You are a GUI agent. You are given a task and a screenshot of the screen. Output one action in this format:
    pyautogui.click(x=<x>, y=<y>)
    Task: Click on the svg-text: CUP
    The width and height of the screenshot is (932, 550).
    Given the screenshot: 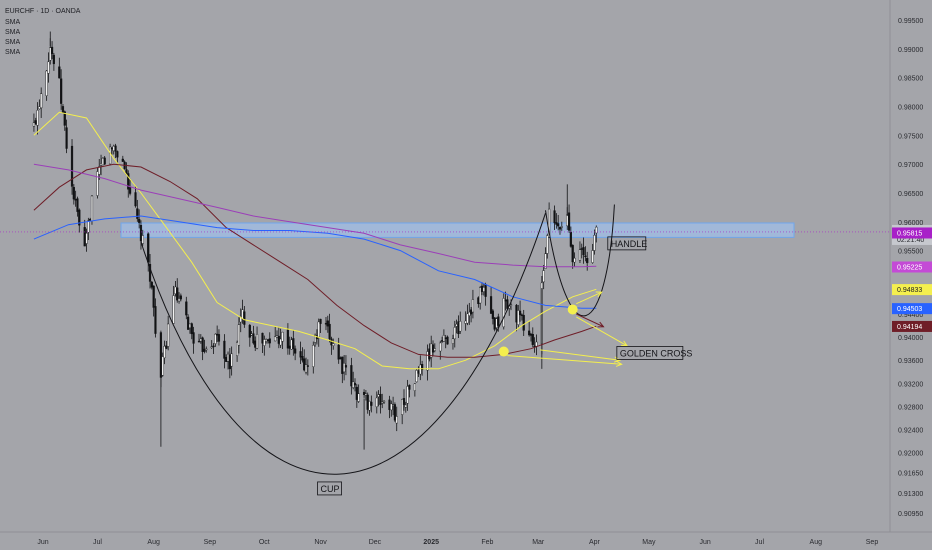 What is the action you would take?
    pyautogui.click(x=330, y=489)
    